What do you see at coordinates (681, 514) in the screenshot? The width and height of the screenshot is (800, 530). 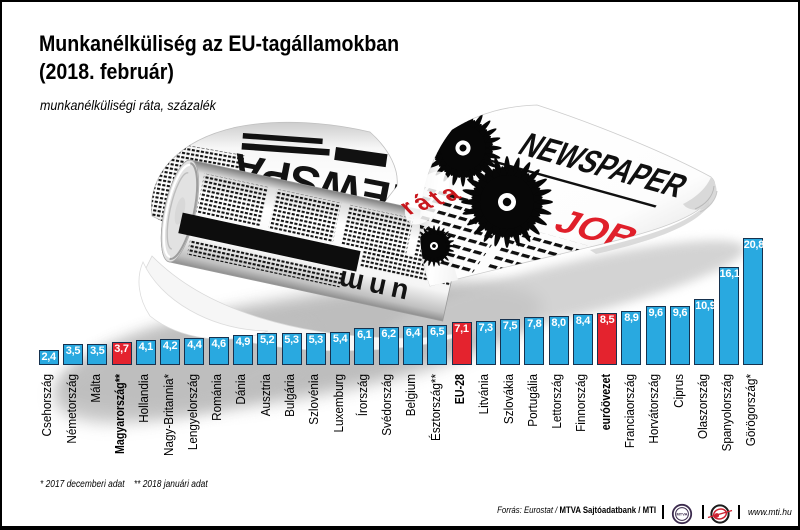 I see `svg-text: MTVA` at bounding box center [681, 514].